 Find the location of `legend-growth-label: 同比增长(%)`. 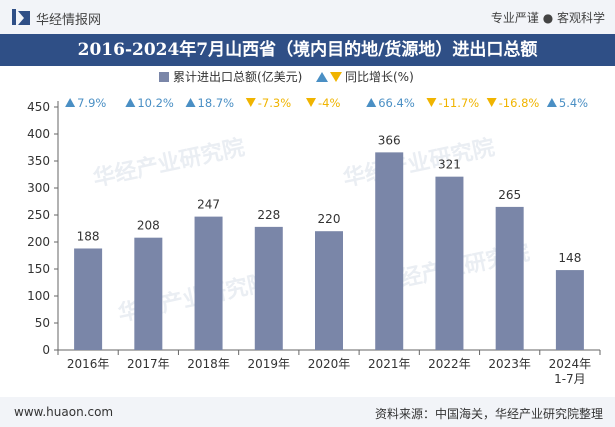

legend-growth-label: 同比增长(%) is located at coordinates (379, 77).